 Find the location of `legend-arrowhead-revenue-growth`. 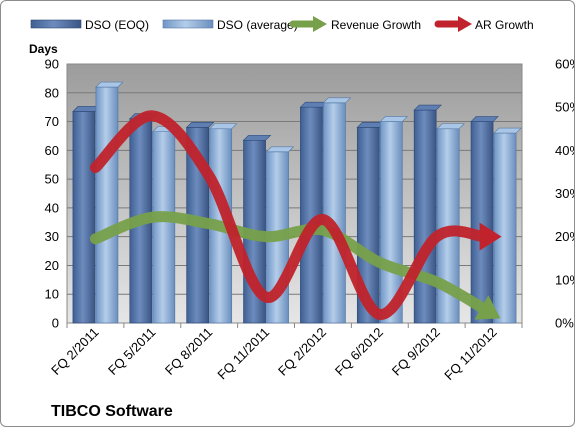

legend-arrowhead-revenue-growth is located at coordinates (320, 24).